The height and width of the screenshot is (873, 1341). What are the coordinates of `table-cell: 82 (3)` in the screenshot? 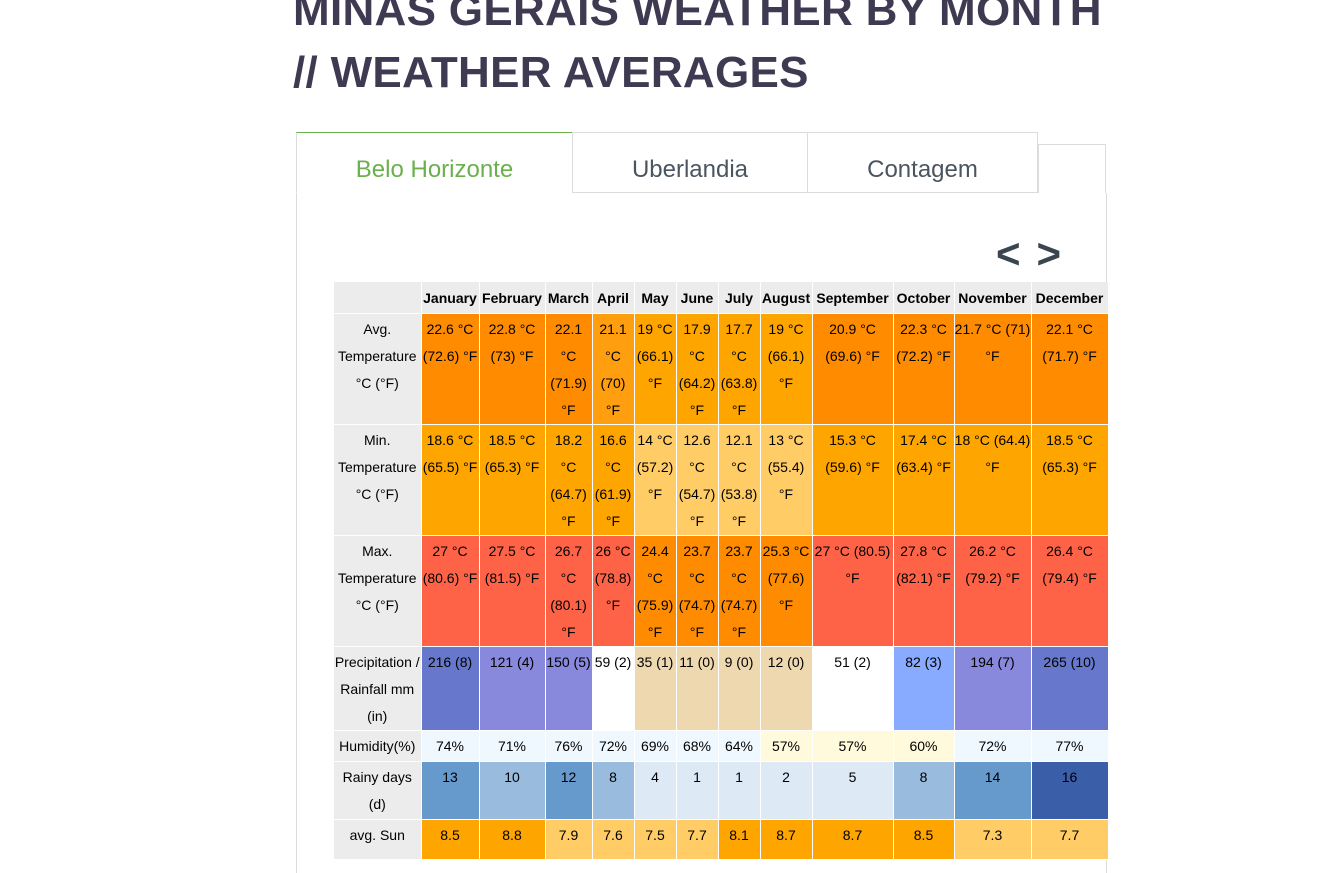 It's located at (924, 688).